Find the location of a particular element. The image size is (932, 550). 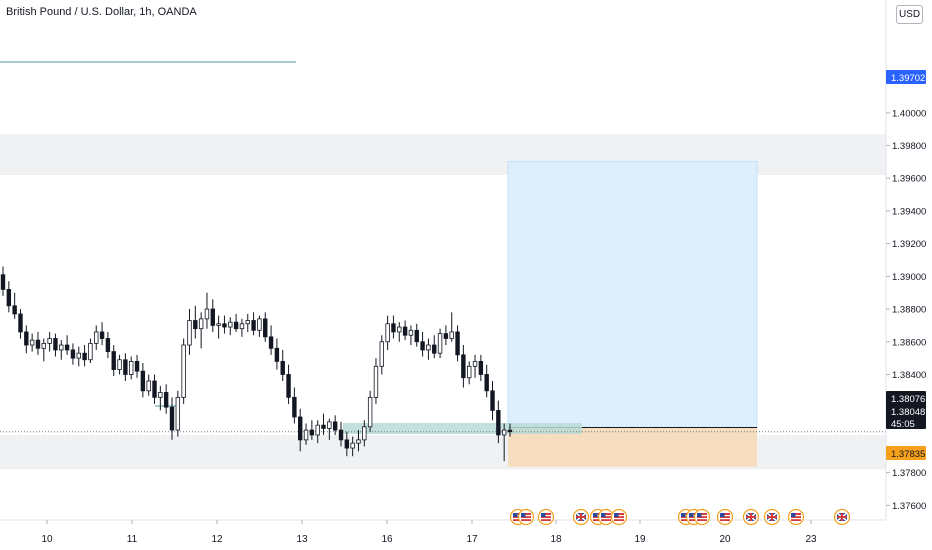

current-price-label: 1.38048 is located at coordinates (908, 412).